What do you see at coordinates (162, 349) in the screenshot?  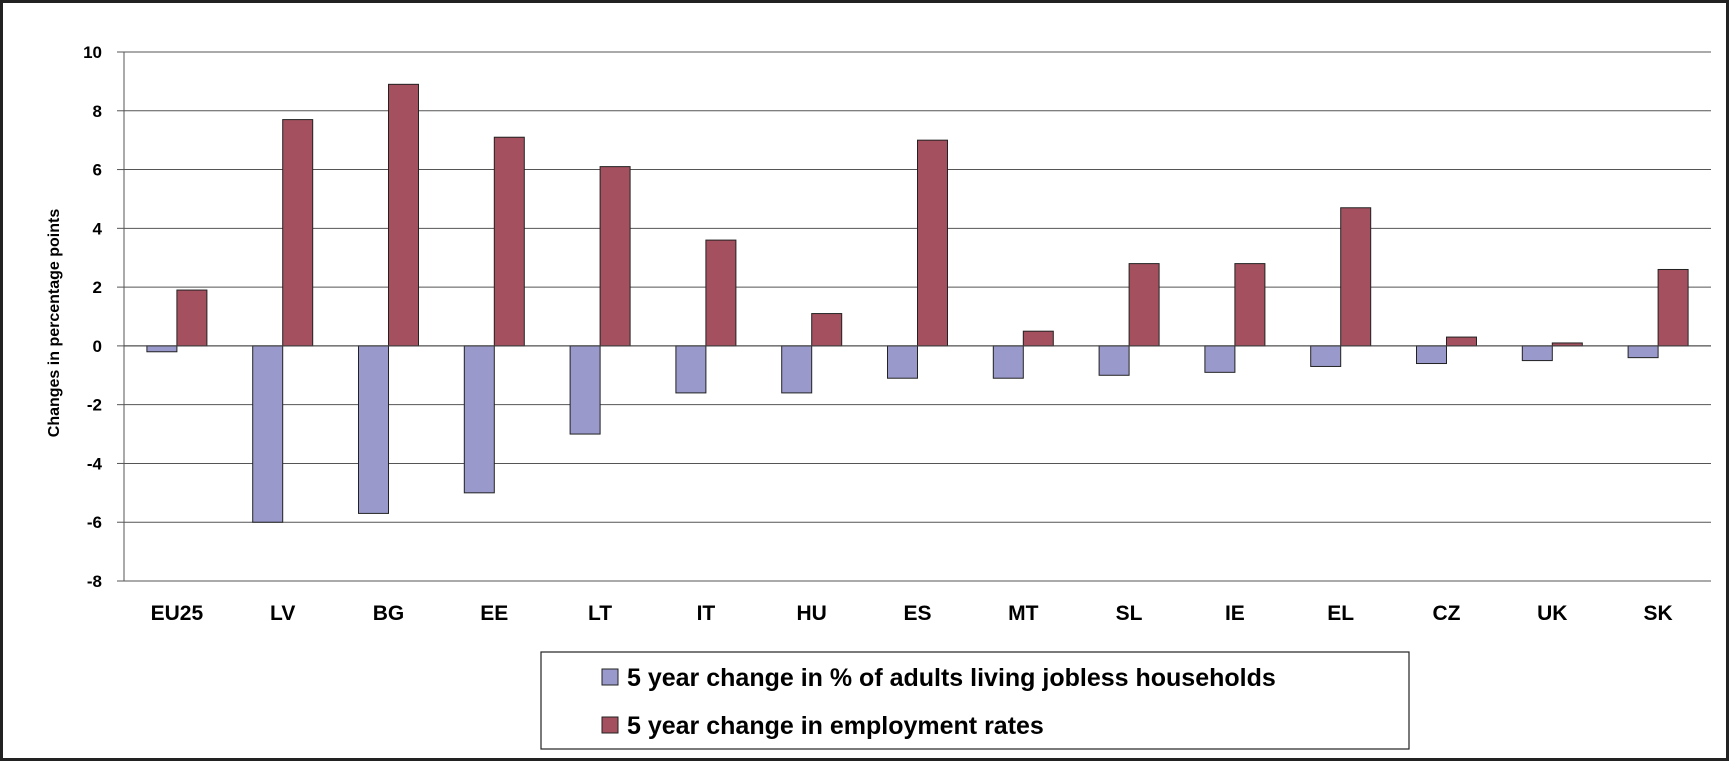 I see `bar-jobless-eu25` at bounding box center [162, 349].